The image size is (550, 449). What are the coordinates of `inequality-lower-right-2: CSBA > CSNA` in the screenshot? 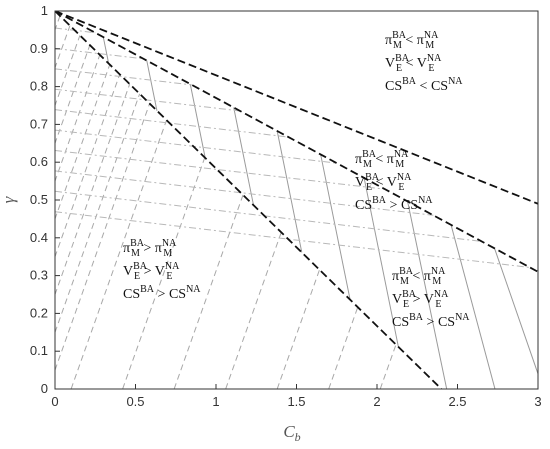 It's located at (431, 321).